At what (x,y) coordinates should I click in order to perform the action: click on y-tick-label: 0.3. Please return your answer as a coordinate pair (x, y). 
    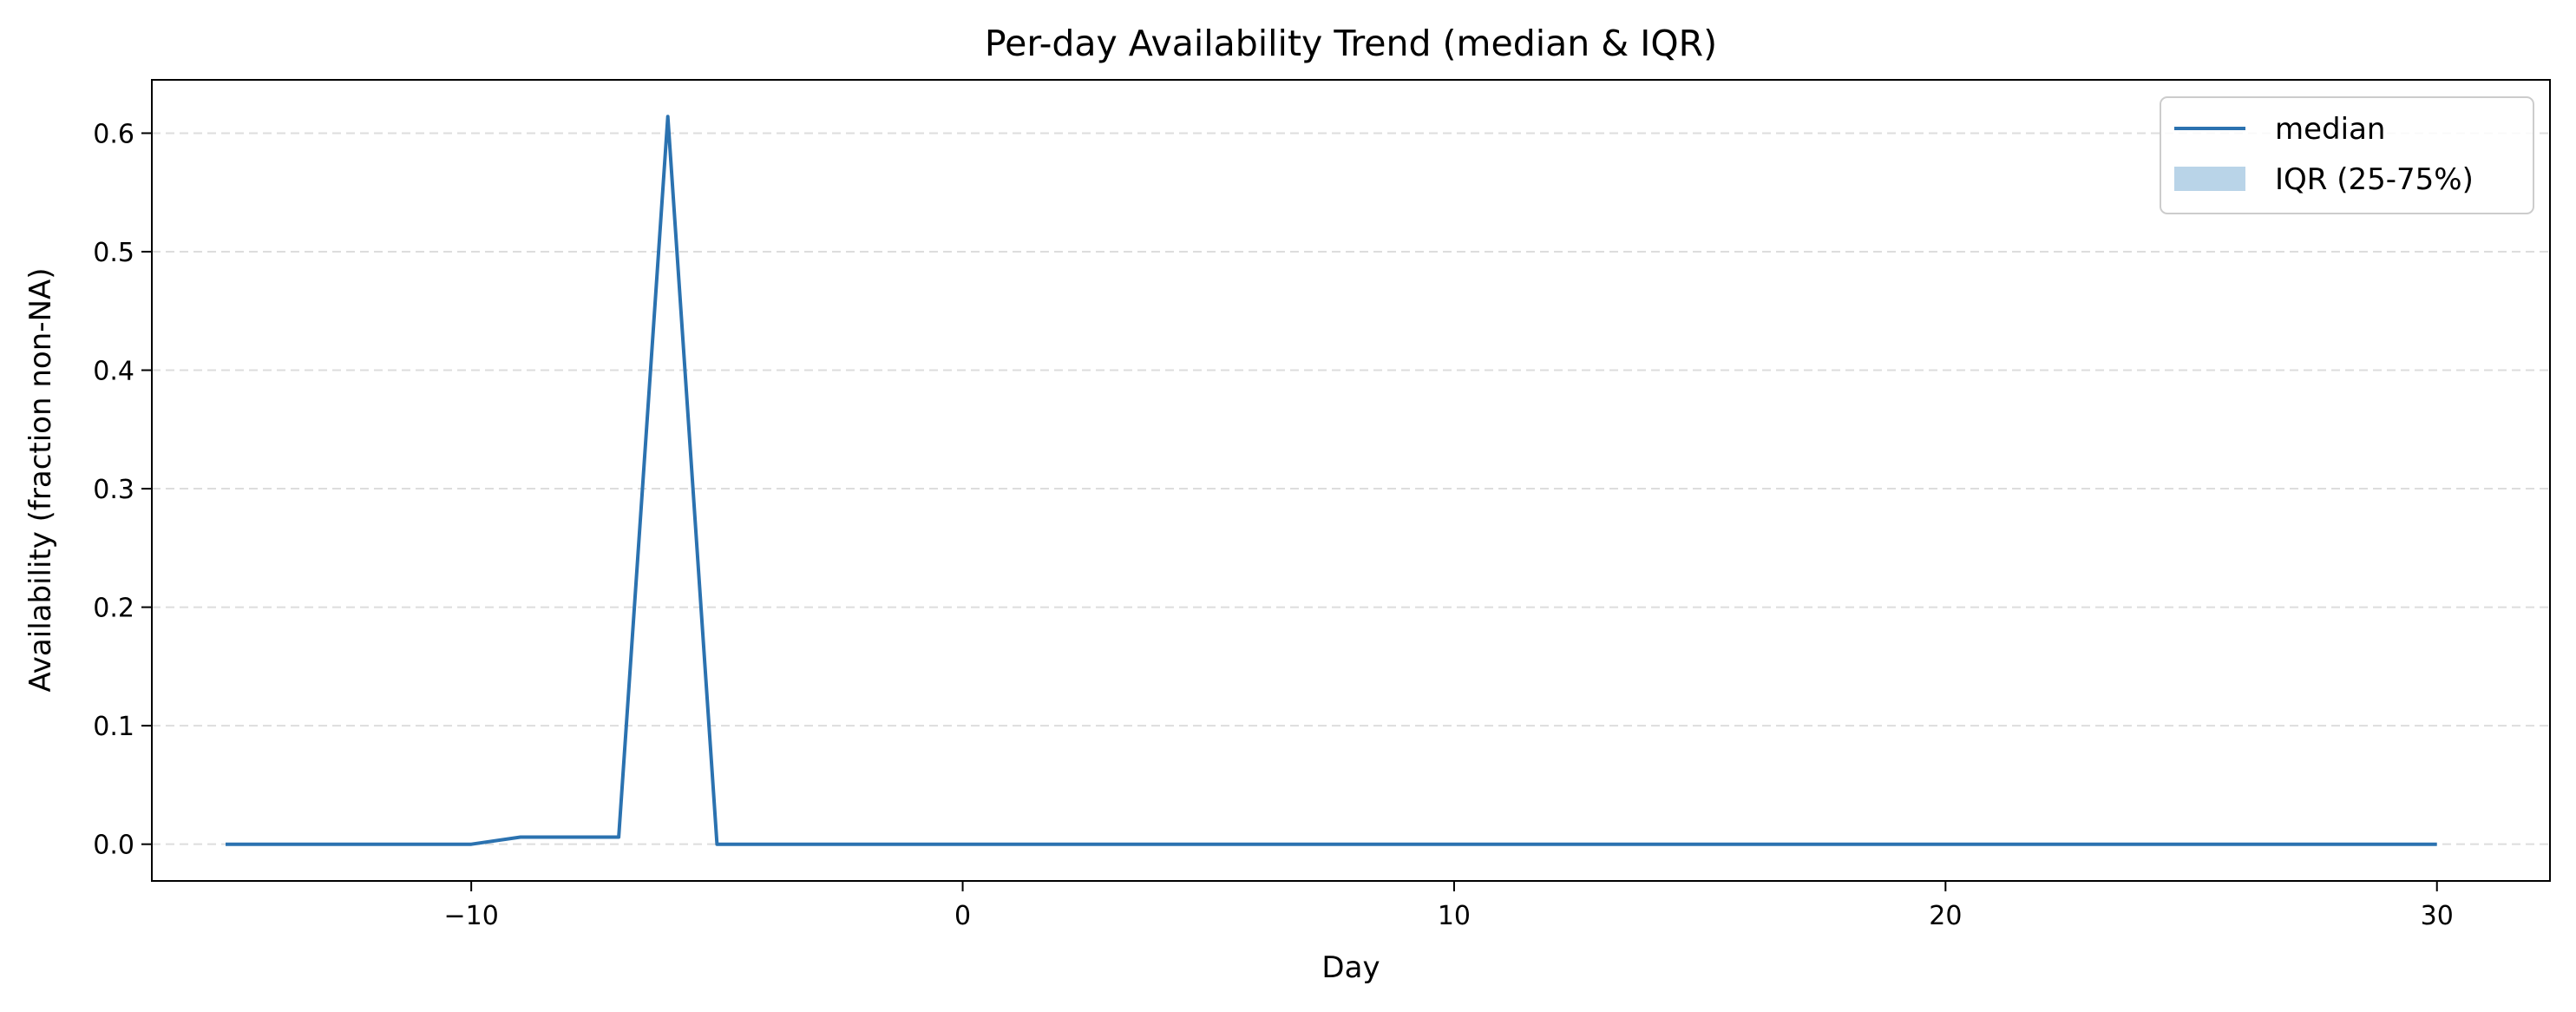
    Looking at the image, I should click on (113, 490).